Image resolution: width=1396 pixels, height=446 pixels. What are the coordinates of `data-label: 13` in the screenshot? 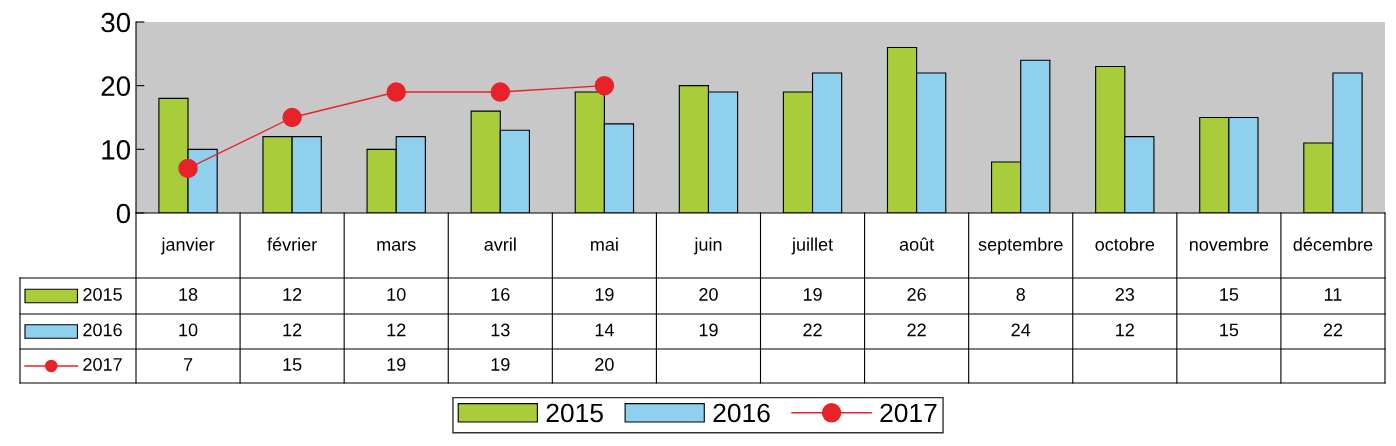 It's located at (500, 330).